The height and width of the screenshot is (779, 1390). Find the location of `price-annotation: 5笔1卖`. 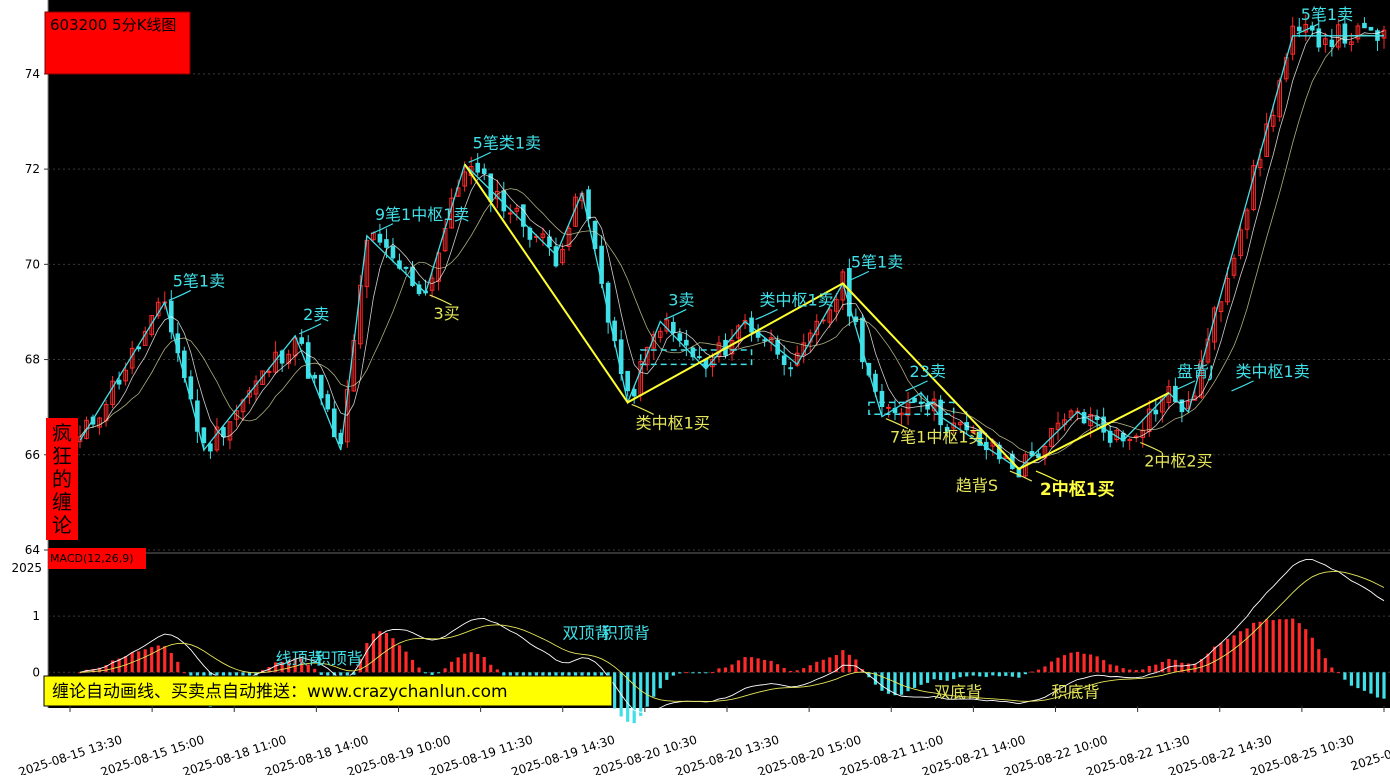

price-annotation: 5笔1卖 is located at coordinates (1327, 14).